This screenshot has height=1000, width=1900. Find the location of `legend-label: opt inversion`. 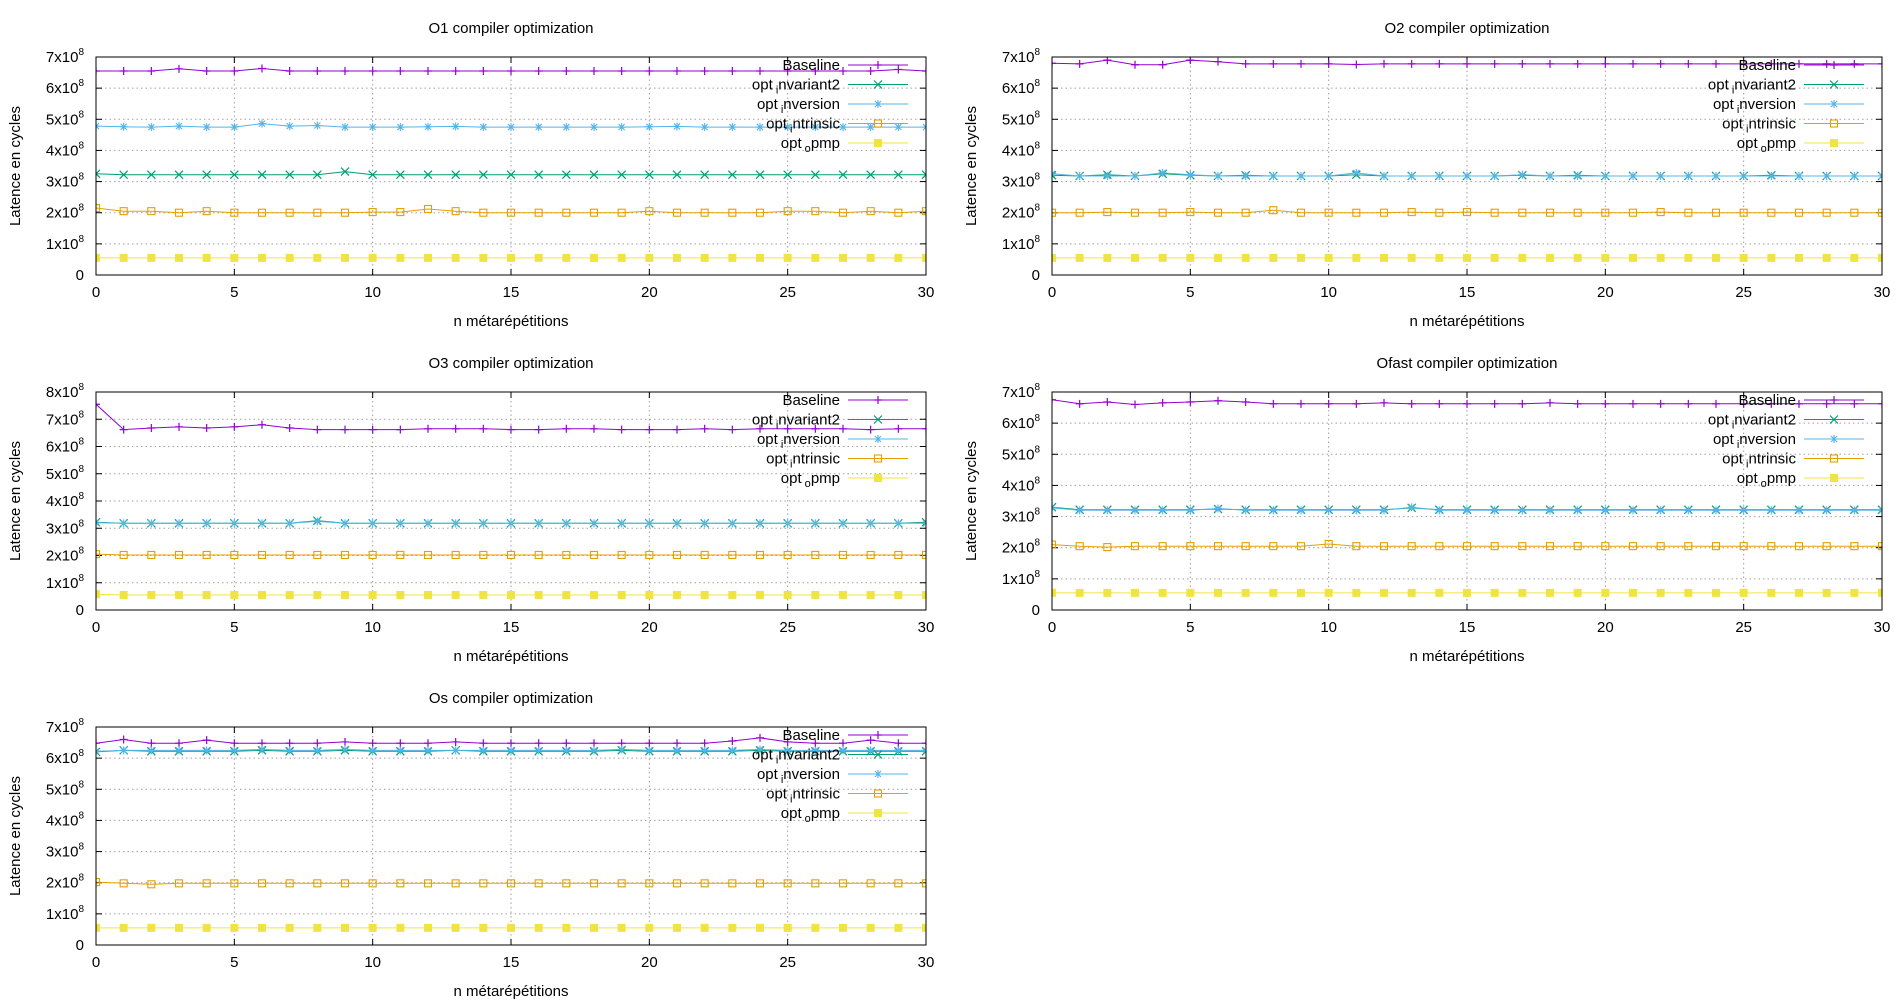

legend-label: opt inversion is located at coordinates (1754, 106).